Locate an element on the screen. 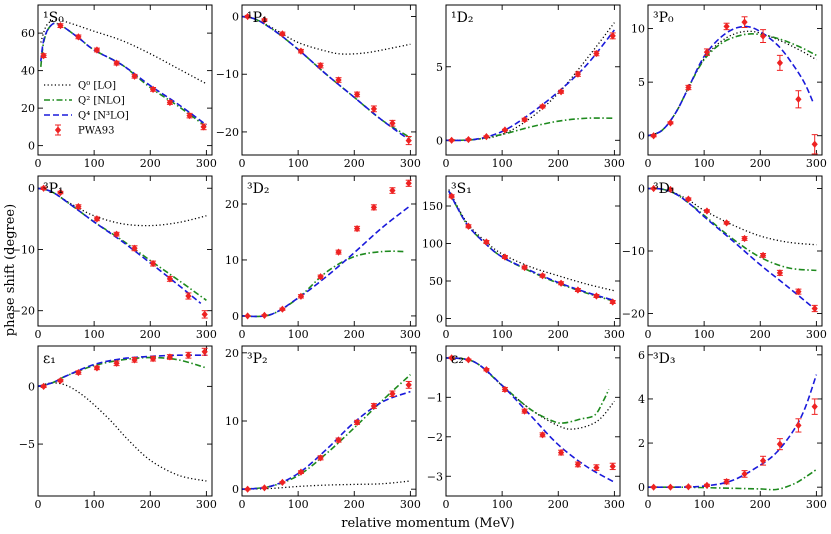 The height and width of the screenshot is (534, 831). y-tick-label: 50 is located at coordinates (436, 281).